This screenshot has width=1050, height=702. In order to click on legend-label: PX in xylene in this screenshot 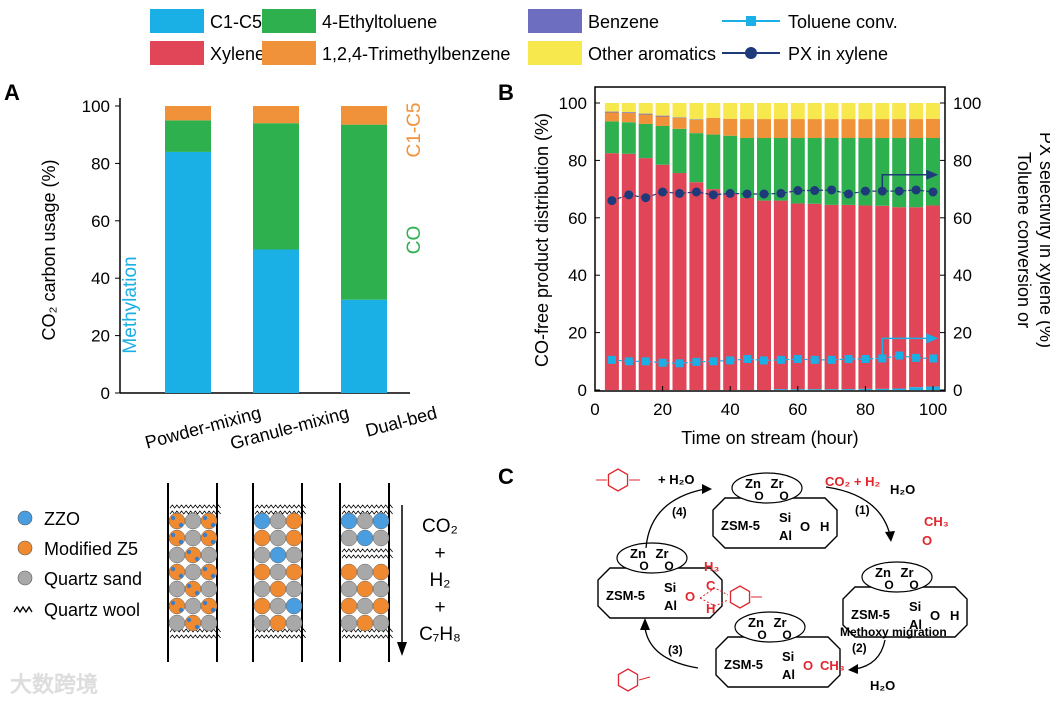, I will do `click(838, 54)`.